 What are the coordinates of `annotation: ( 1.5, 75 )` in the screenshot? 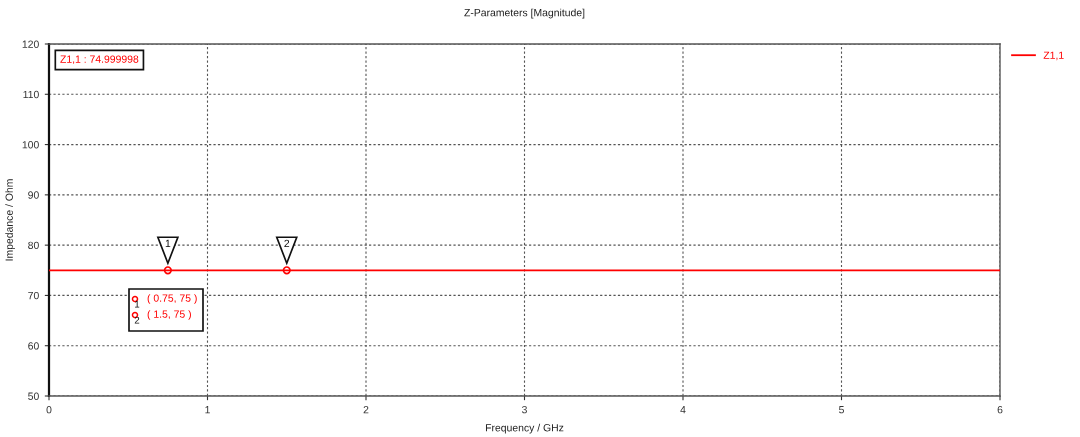 It's located at (169, 315).